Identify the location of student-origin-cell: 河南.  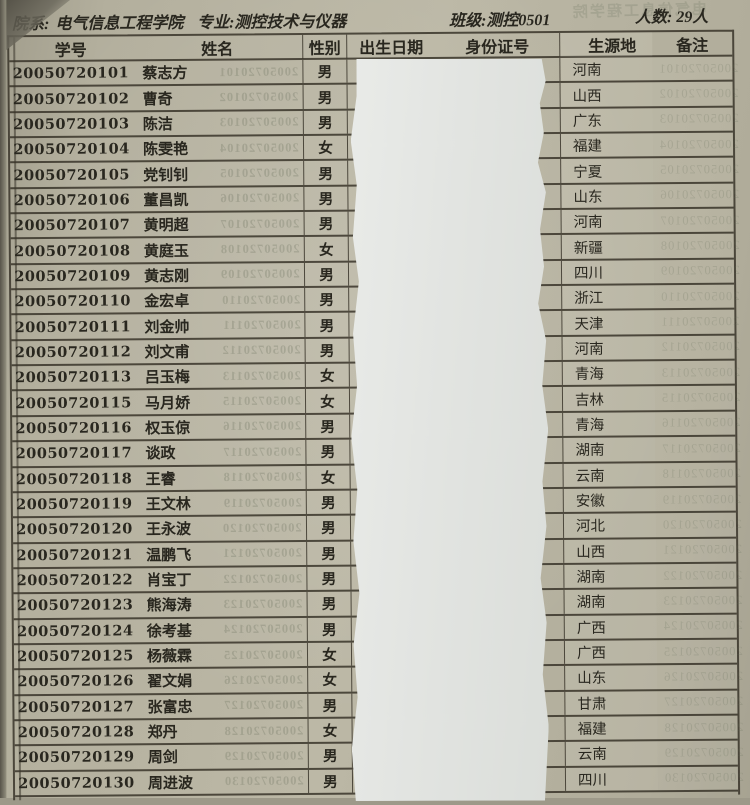
(608, 348).